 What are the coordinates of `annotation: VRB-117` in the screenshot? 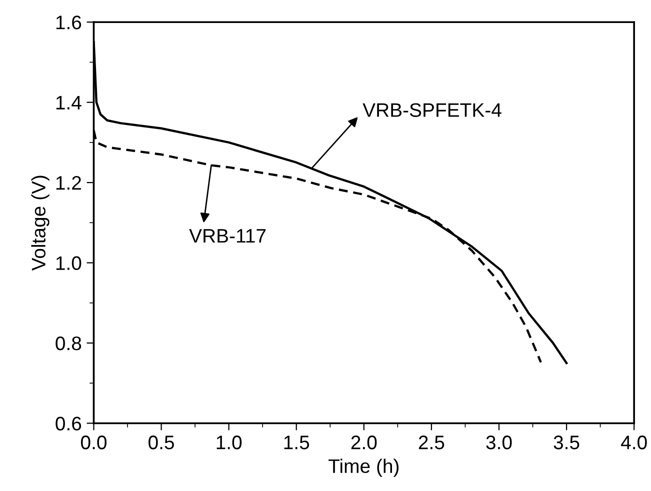 It's located at (227, 236).